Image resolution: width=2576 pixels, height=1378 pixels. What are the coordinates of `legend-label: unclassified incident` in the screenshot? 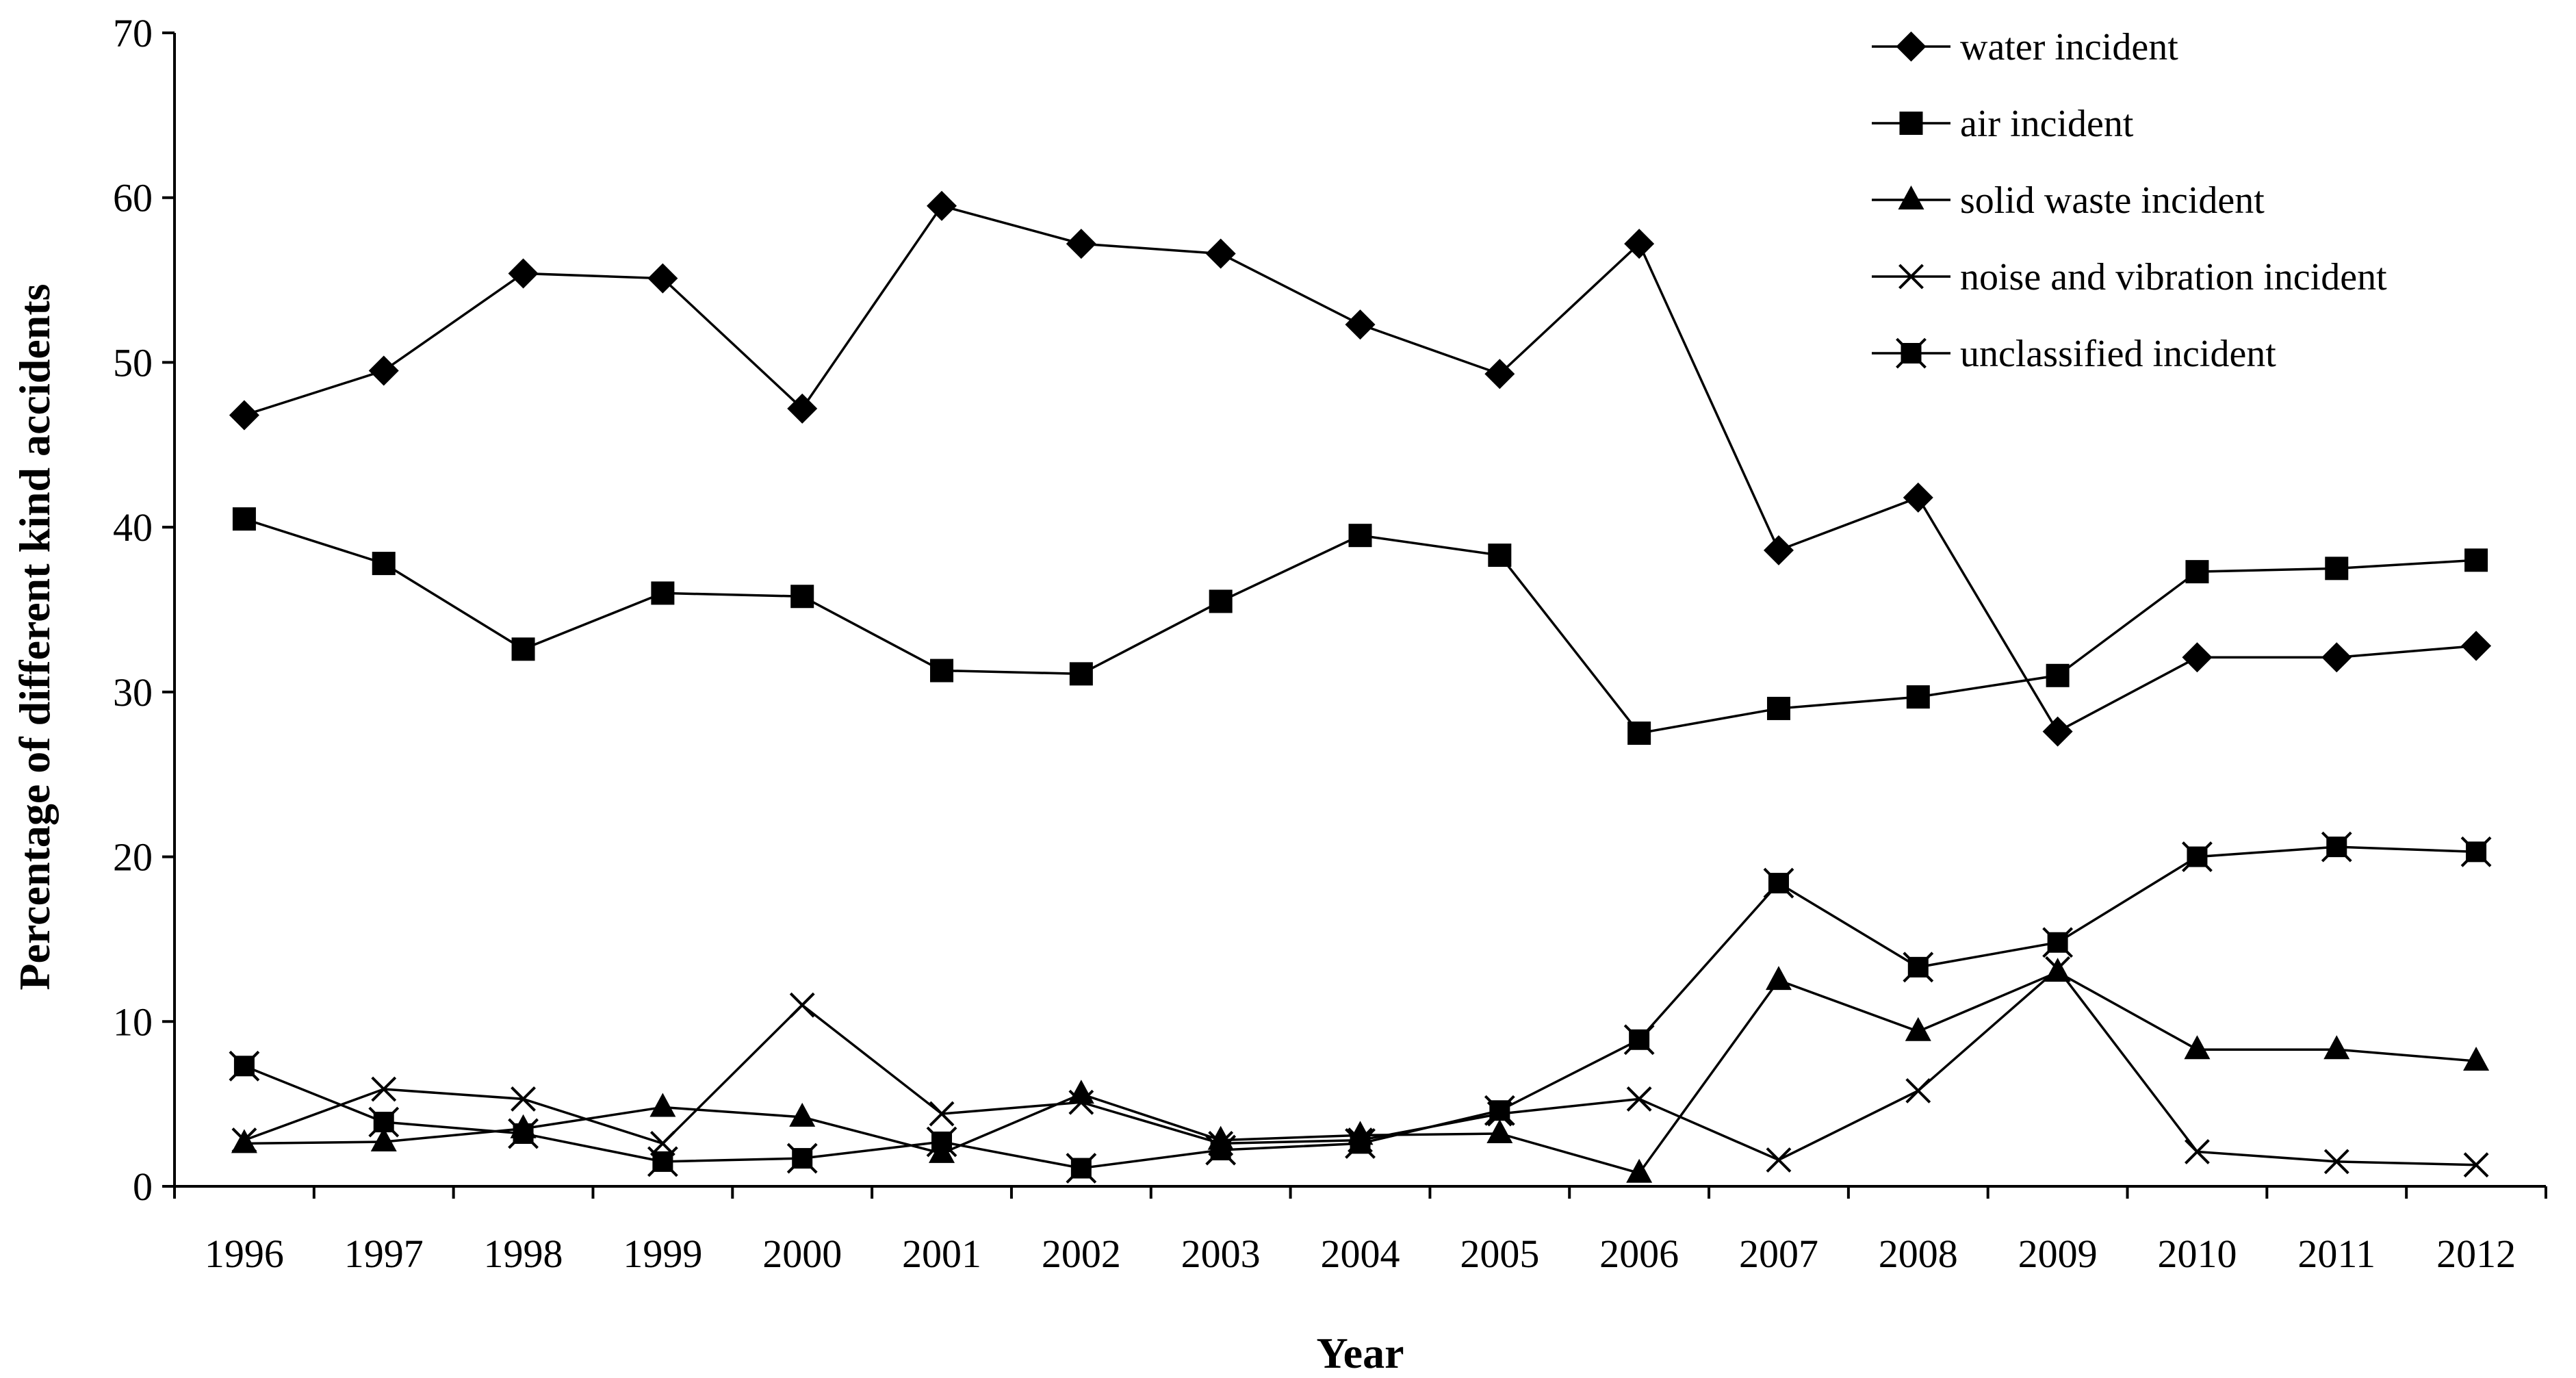 It's located at (2118, 354).